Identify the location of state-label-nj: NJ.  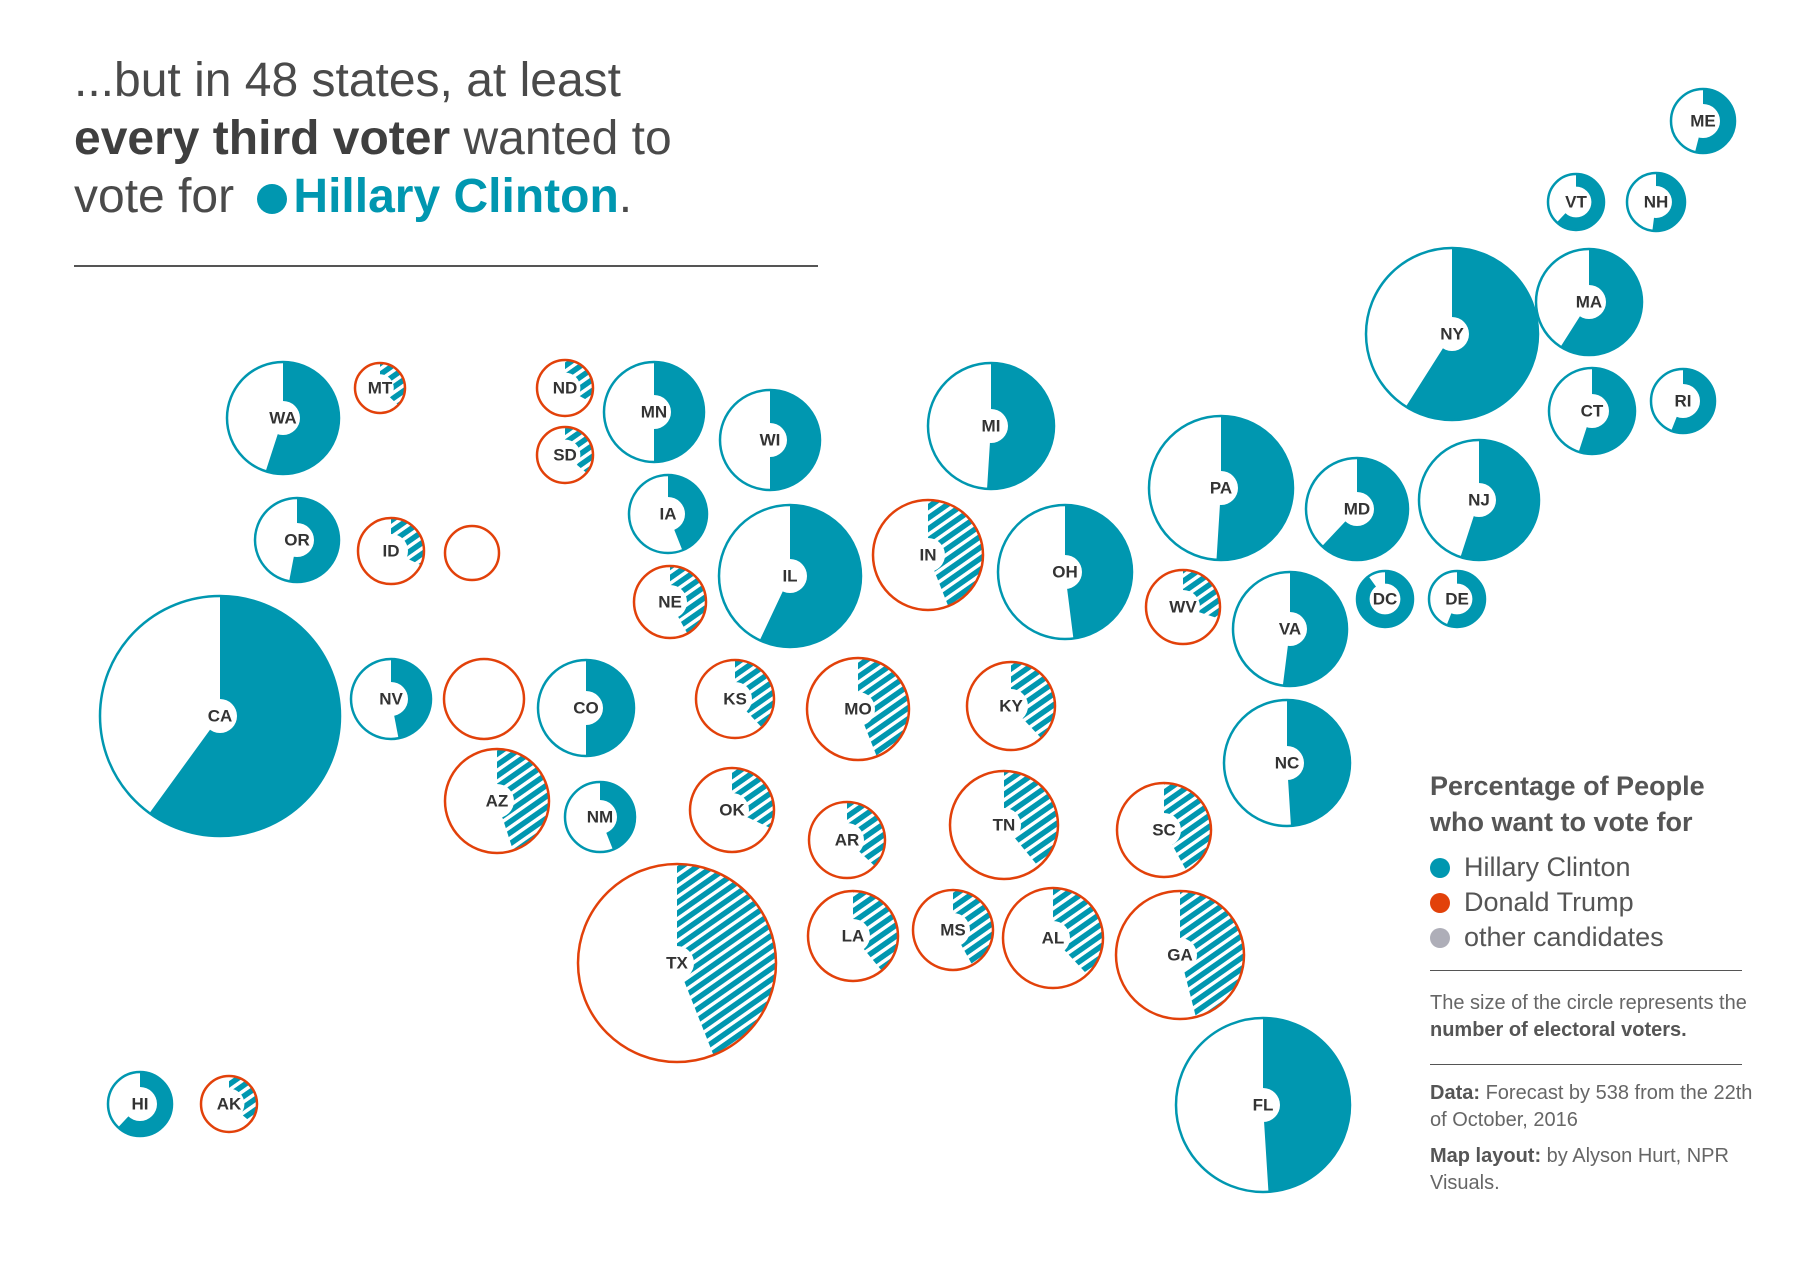
(1479, 500).